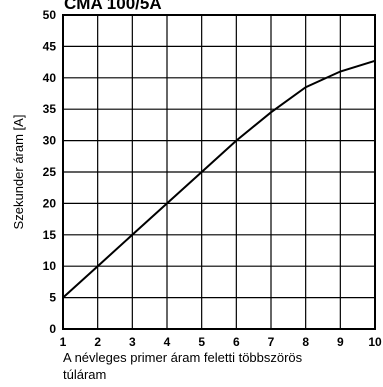 This screenshot has width=383, height=387. What do you see at coordinates (132, 342) in the screenshot?
I see `x-tick-label: 3` at bounding box center [132, 342].